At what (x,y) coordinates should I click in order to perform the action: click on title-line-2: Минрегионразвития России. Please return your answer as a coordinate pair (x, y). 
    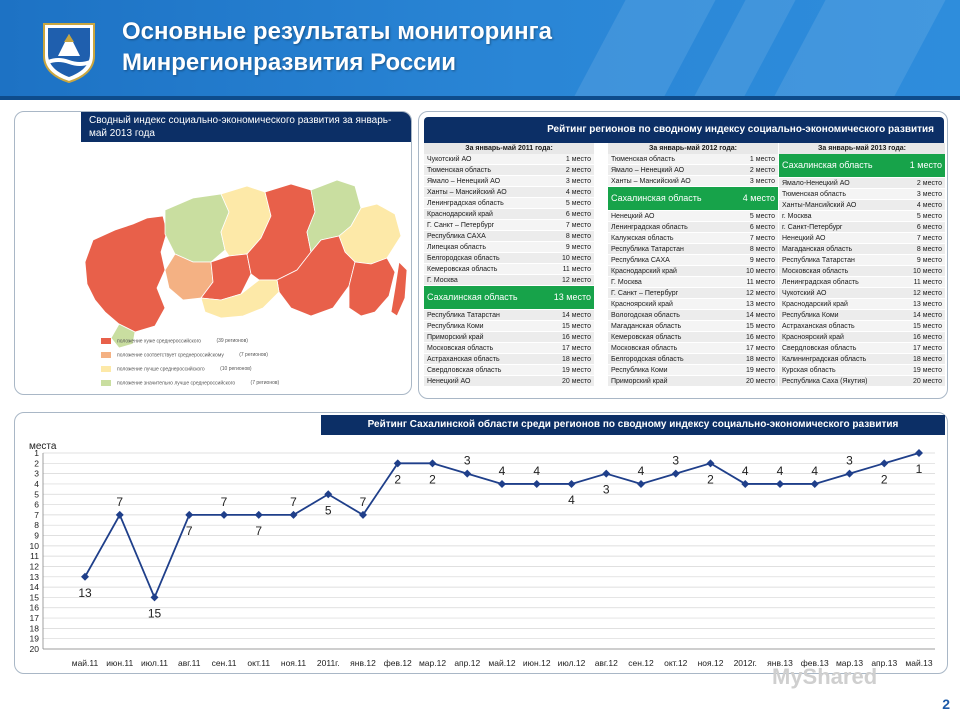
    Looking at the image, I should click on (289, 62).